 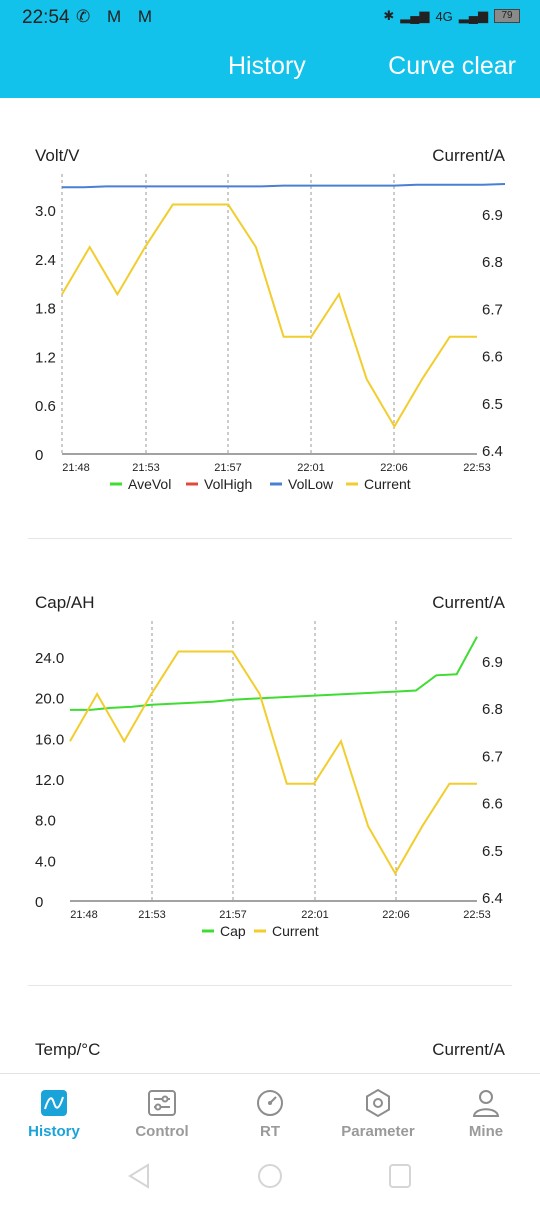 What do you see at coordinates (45, 406) in the screenshot?
I see `left-tick-label: 0.6` at bounding box center [45, 406].